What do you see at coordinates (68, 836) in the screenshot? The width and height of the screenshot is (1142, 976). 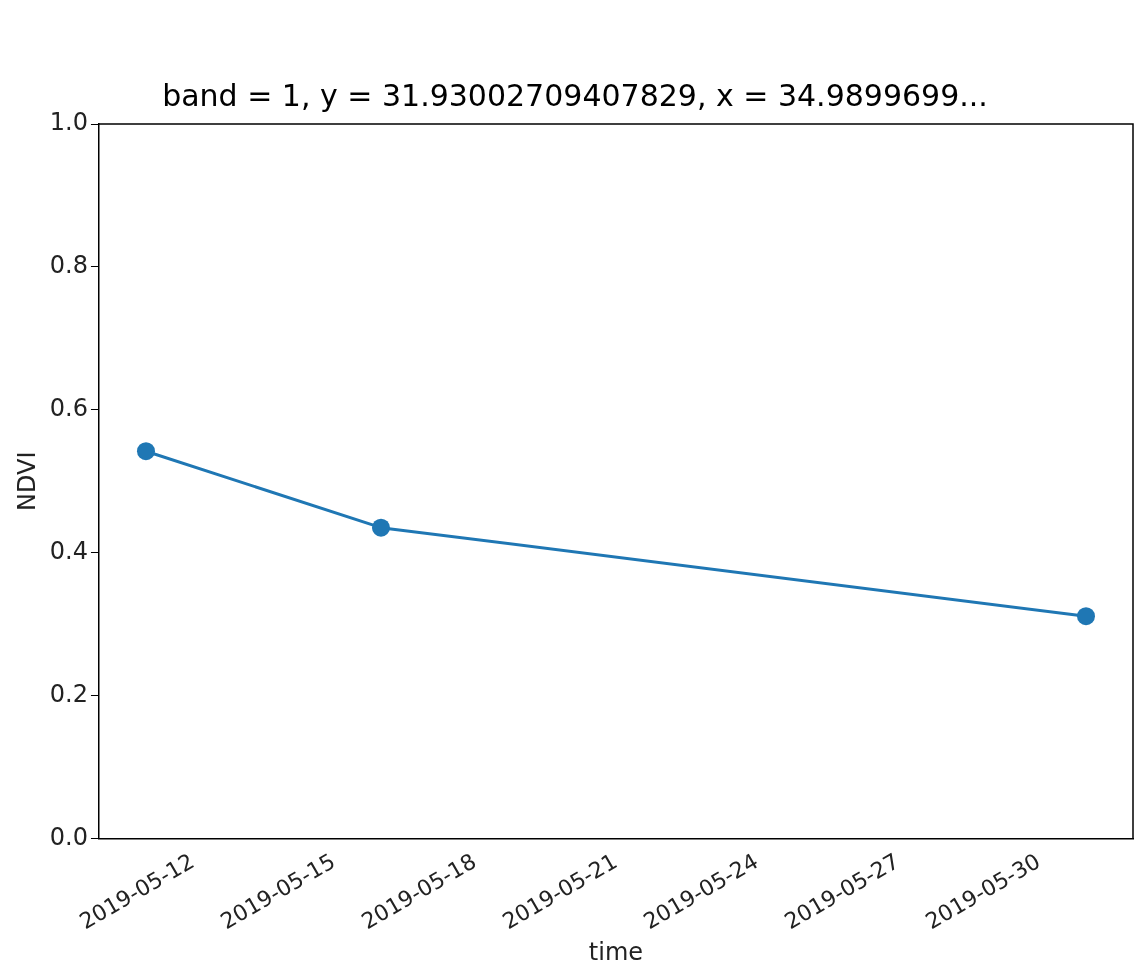 I see `y-tick-label: 0.0` at bounding box center [68, 836].